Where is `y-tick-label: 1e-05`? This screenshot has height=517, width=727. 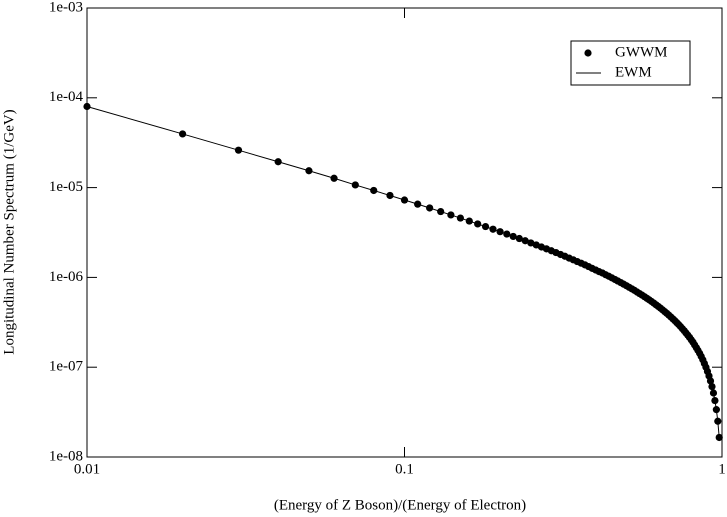
y-tick-label: 1e-05 is located at coordinates (66, 187).